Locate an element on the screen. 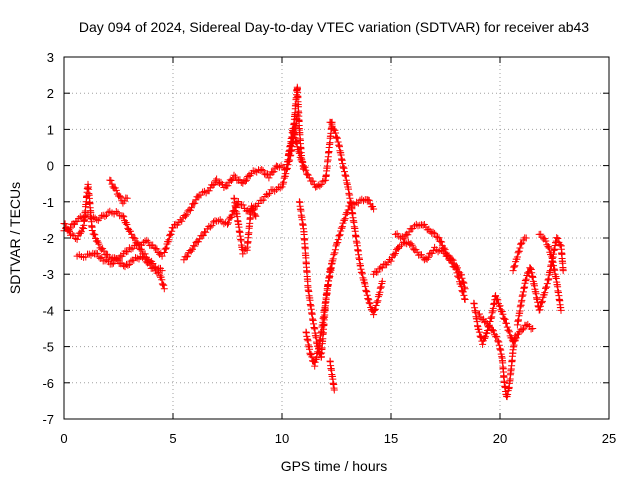 The width and height of the screenshot is (640, 480). y-tick-label: -1 is located at coordinates (48, 202).